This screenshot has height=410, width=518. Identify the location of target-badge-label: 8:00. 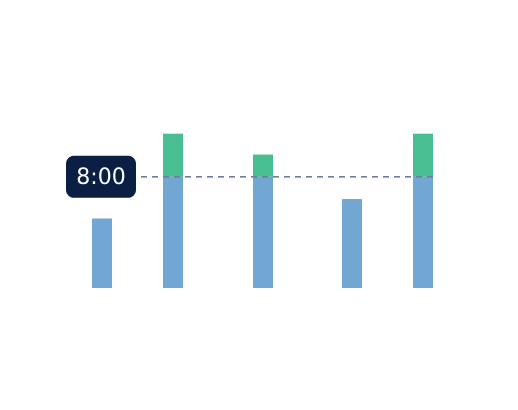
(100, 177).